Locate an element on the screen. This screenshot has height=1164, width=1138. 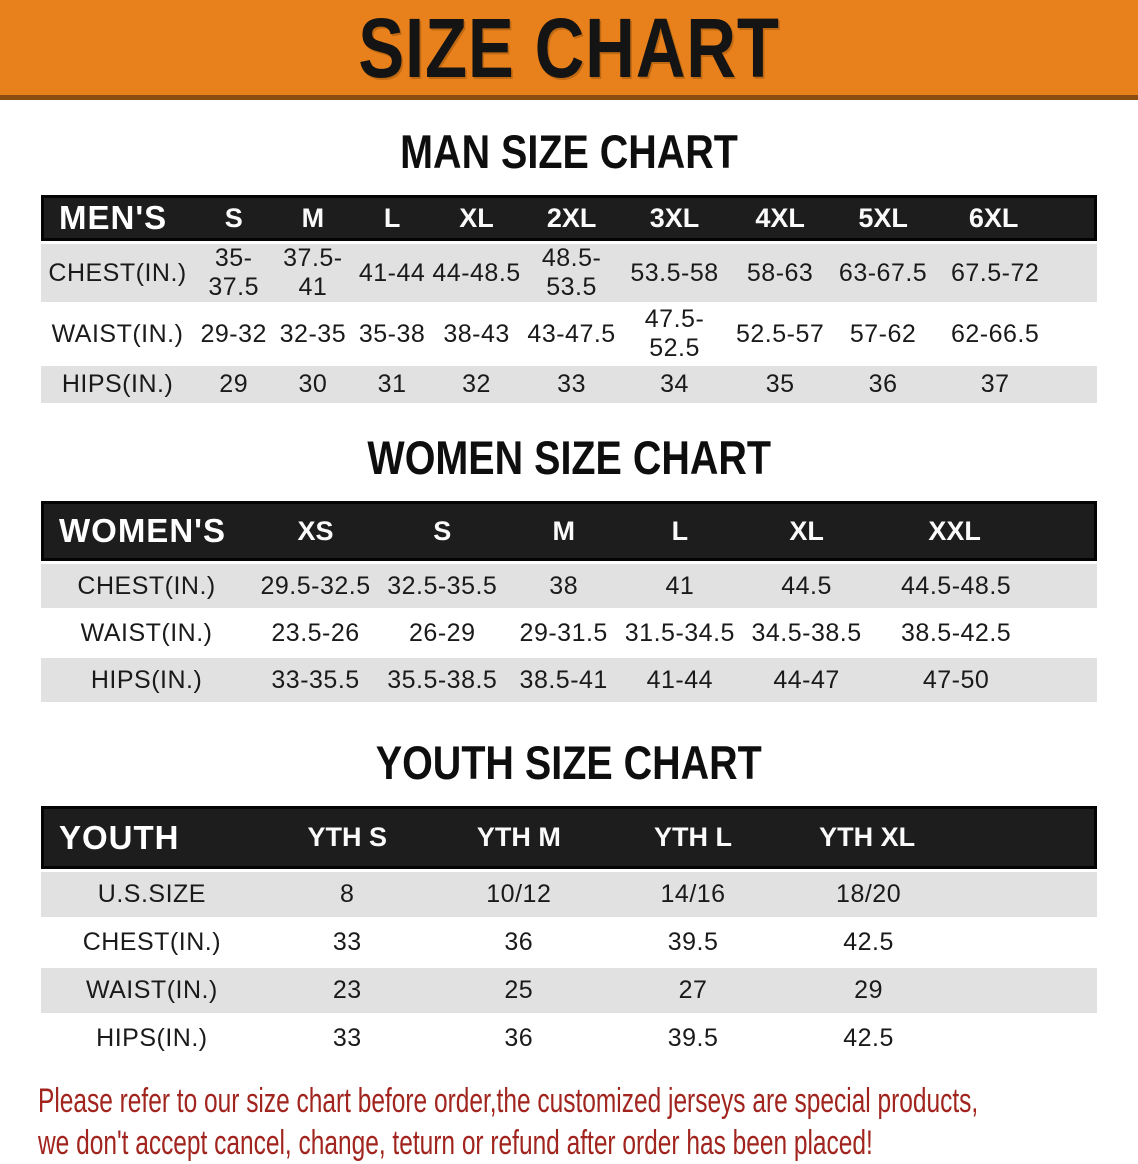
size-value: 44-48.5 is located at coordinates (476, 272).